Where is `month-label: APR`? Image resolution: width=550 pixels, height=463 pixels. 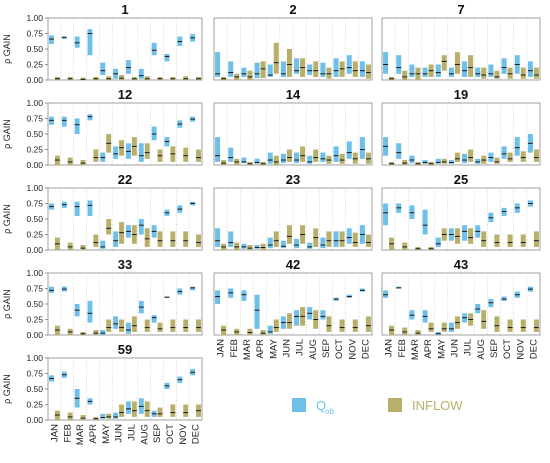 month-label: APR is located at coordinates (260, 349).